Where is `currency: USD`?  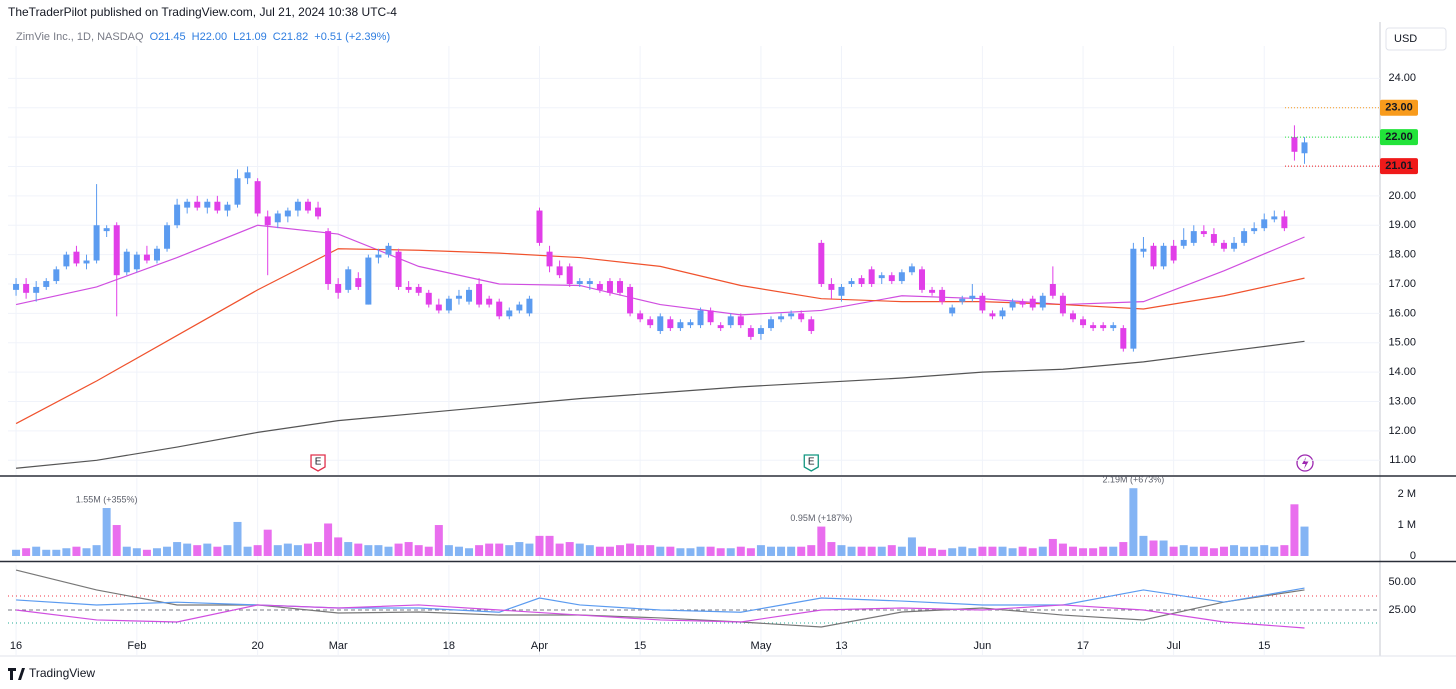 currency: USD is located at coordinates (1405, 39).